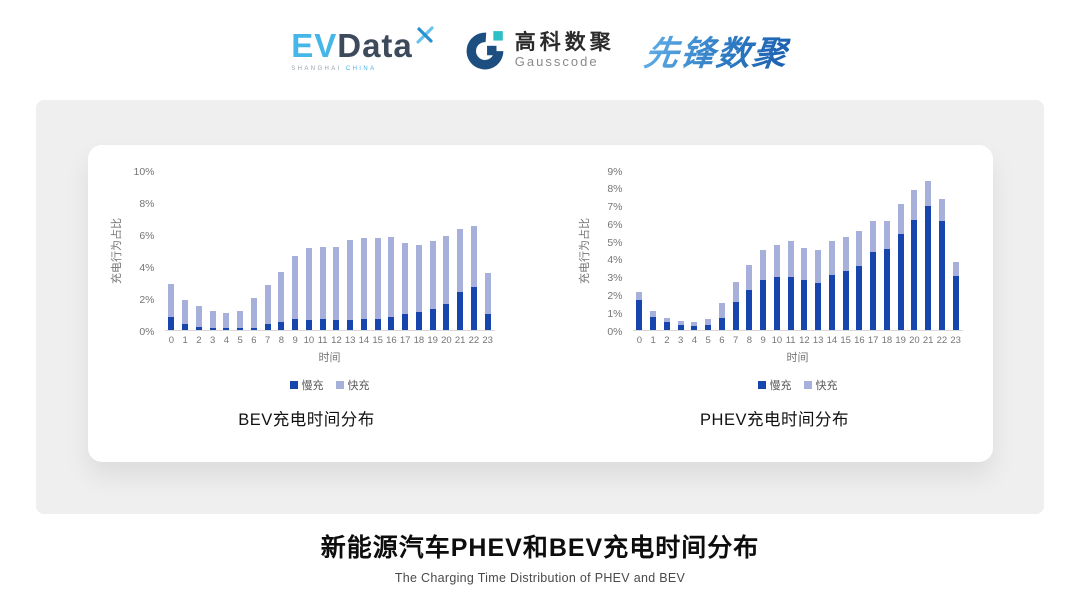  What do you see at coordinates (330, 385) in the screenshot?
I see `legend: 慢充 快充` at bounding box center [330, 385].